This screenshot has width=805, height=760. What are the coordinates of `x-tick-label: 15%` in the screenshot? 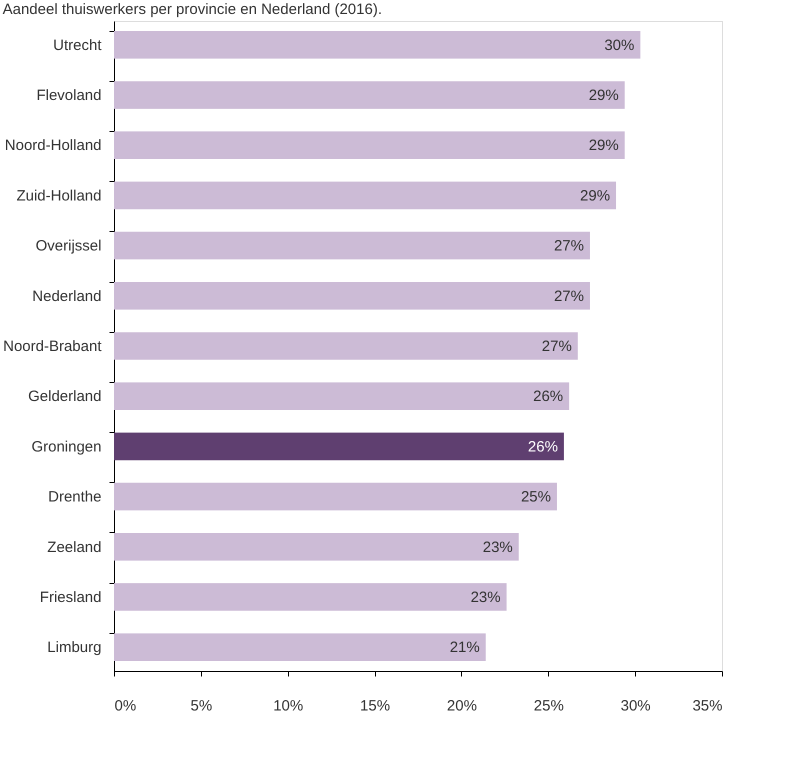 It's located at (375, 706).